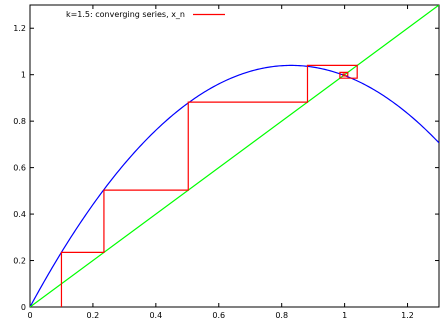 The width and height of the screenshot is (441, 327). Describe the element at coordinates (155, 315) in the screenshot. I see `x-tick-label: 0.4` at that location.